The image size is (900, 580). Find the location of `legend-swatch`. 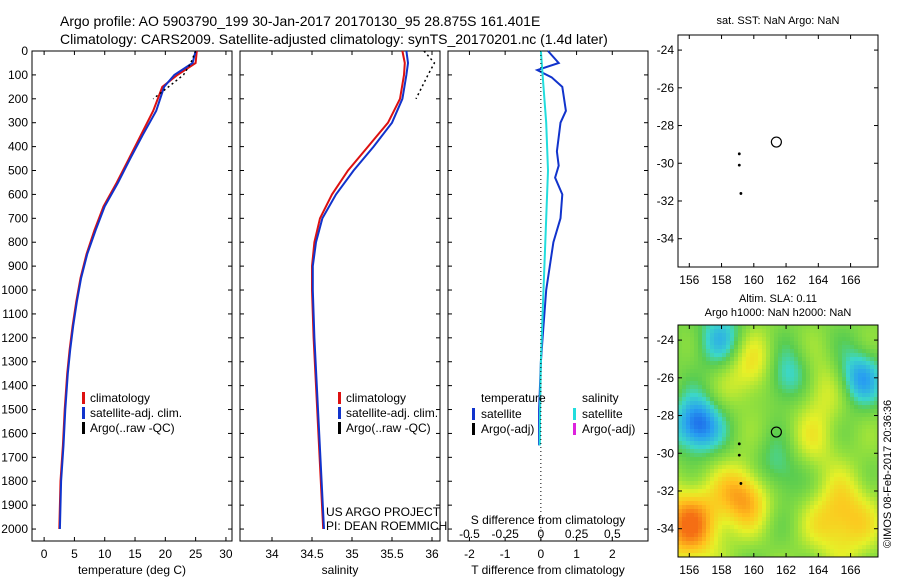

legend-swatch is located at coordinates (83, 398).